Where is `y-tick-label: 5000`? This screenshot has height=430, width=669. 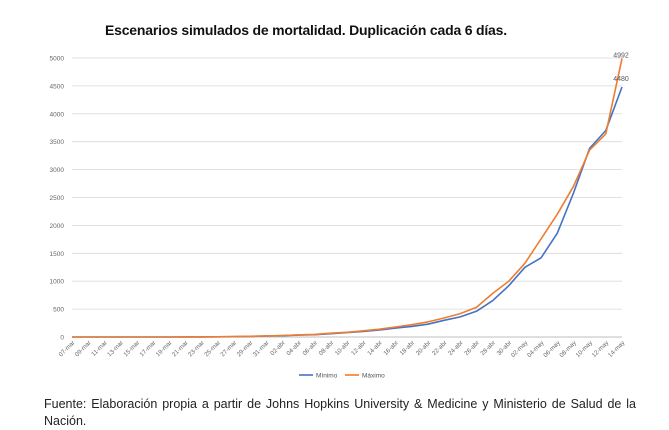
y-tick-label: 5000 is located at coordinates (57, 59).